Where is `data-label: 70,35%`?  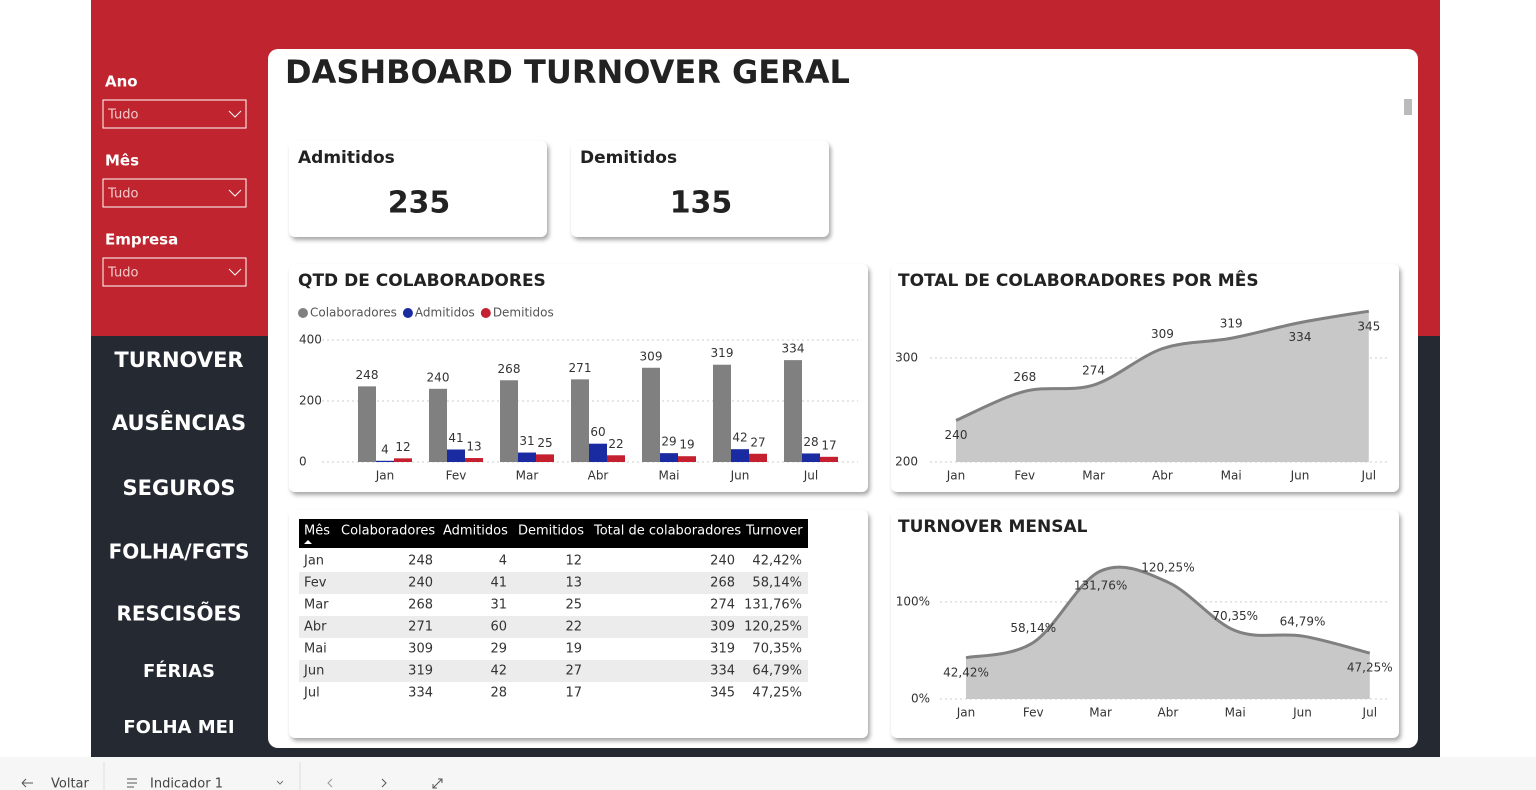 data-label: 70,35% is located at coordinates (1235, 616).